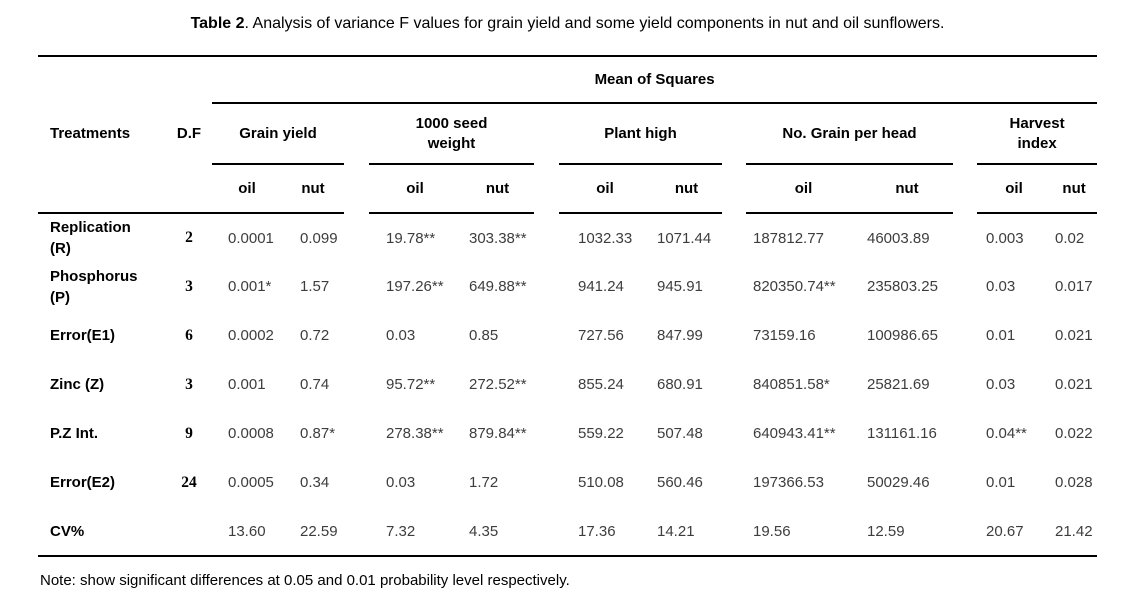  What do you see at coordinates (251, 433) in the screenshot?
I see `value-cell: 0.0008` at bounding box center [251, 433].